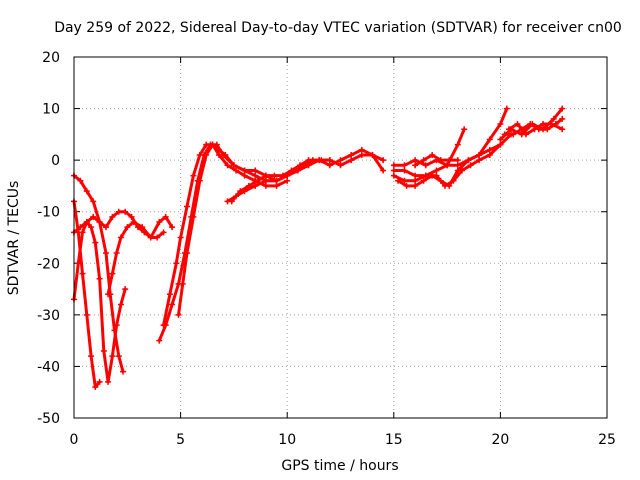 The image size is (640, 480). What do you see at coordinates (339, 466) in the screenshot?
I see `x-axis-label: GPS time / hours` at bounding box center [339, 466].